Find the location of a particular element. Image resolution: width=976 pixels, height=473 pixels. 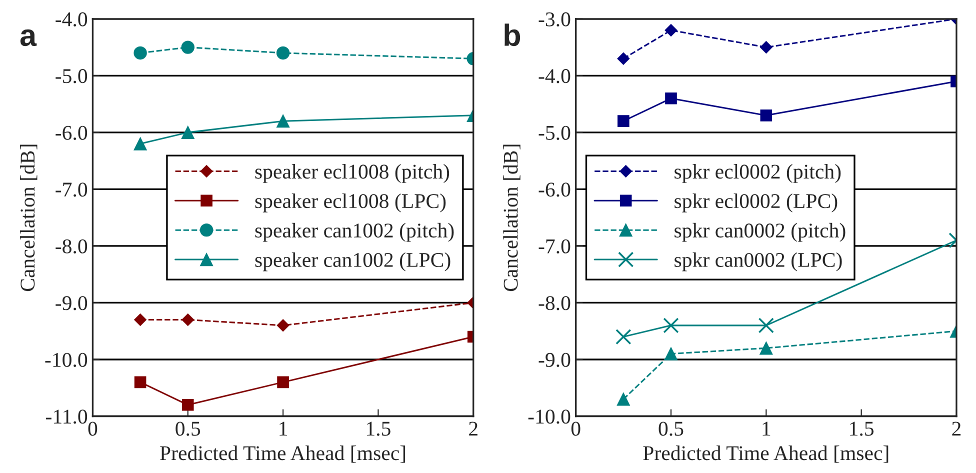

chart-title: b is located at coordinates (512, 35).